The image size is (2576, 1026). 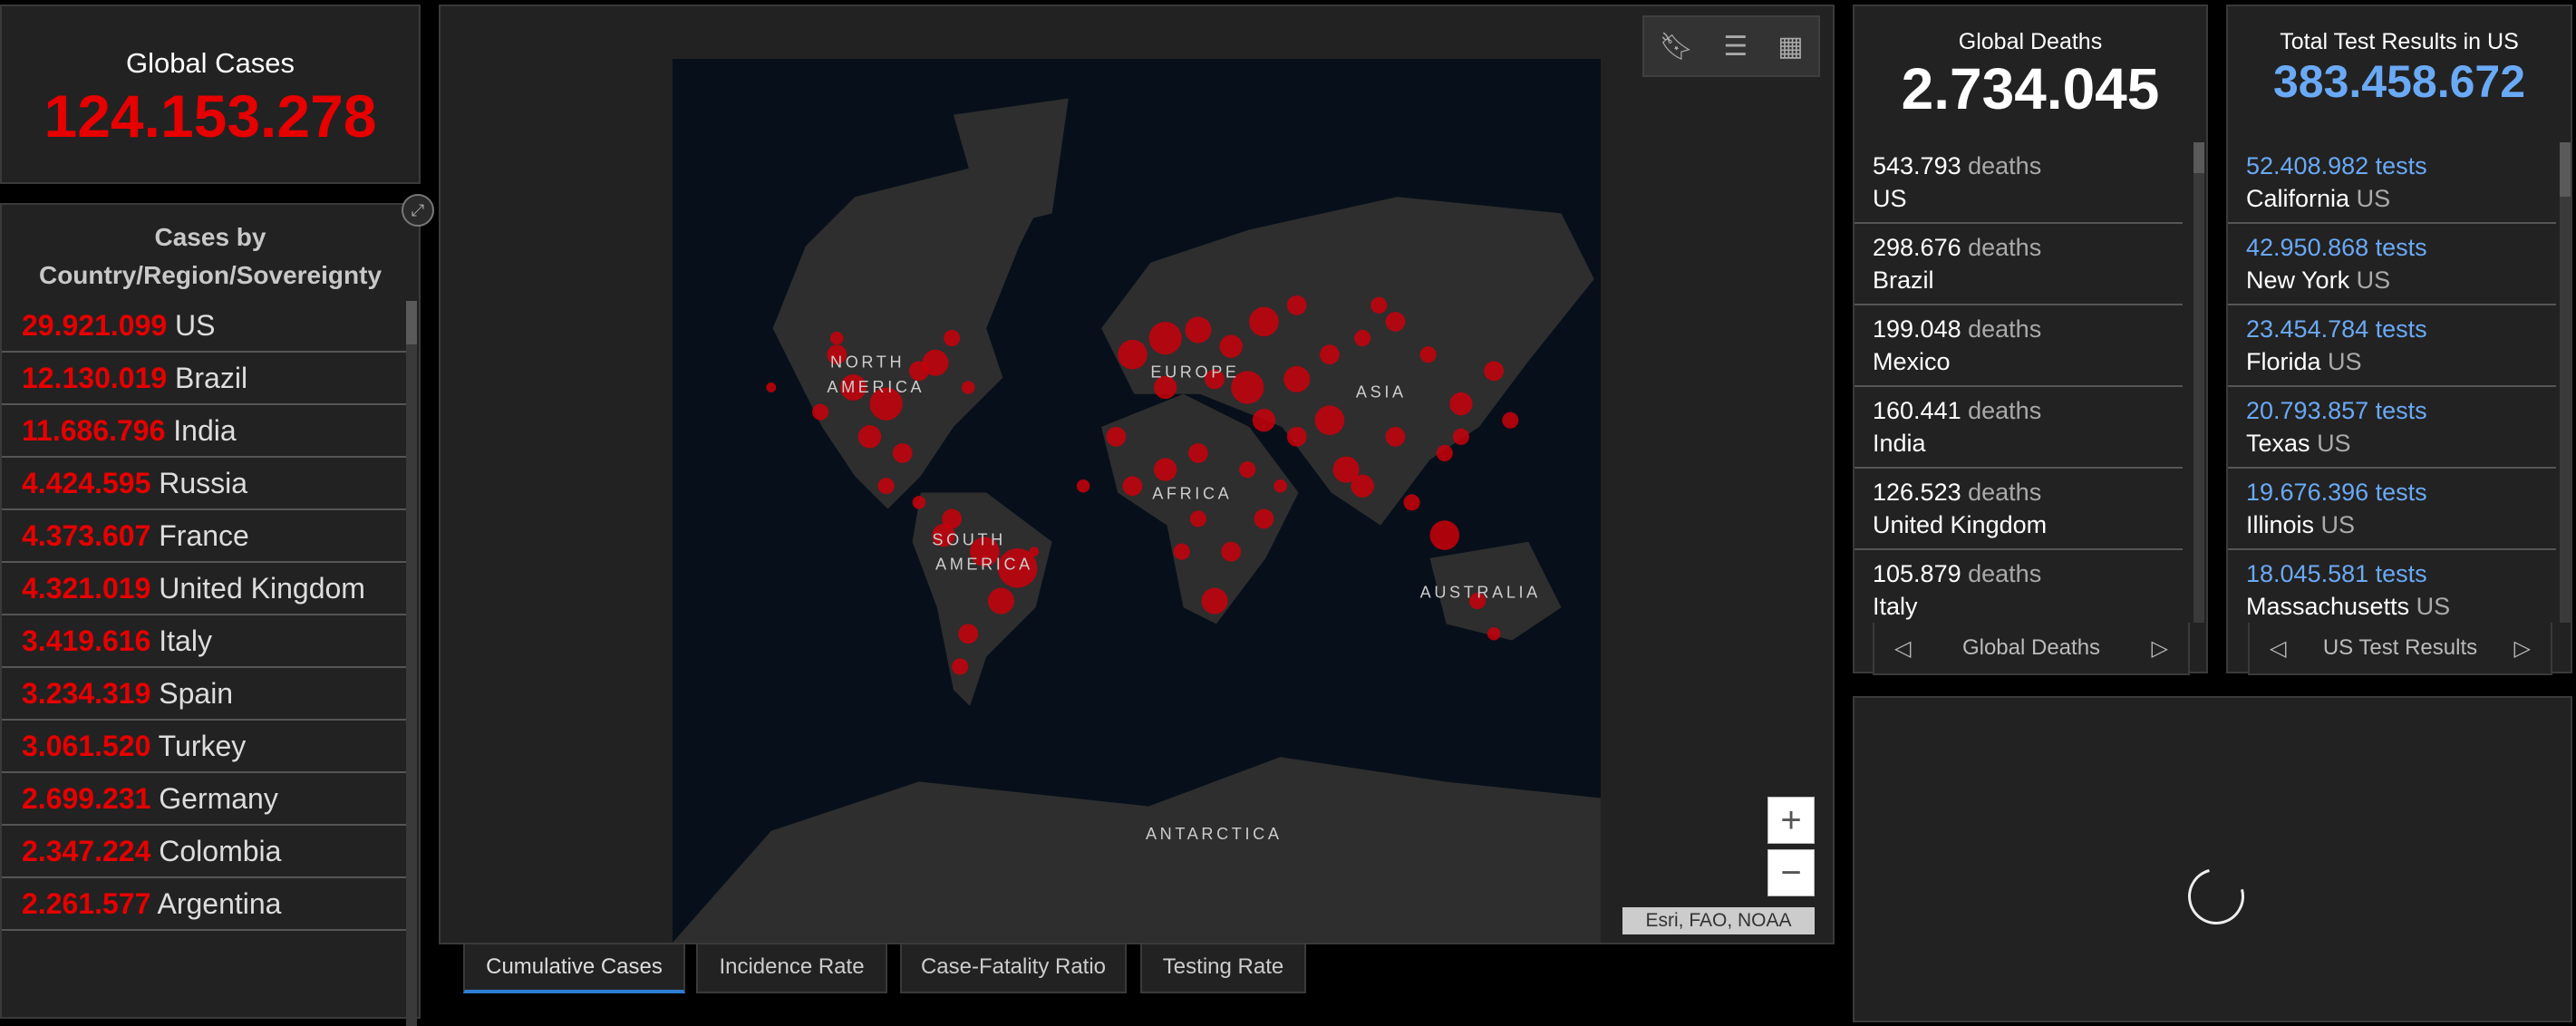 What do you see at coordinates (1676, 46) in the screenshot?
I see `bookmark-icon: 🔖︎` at bounding box center [1676, 46].